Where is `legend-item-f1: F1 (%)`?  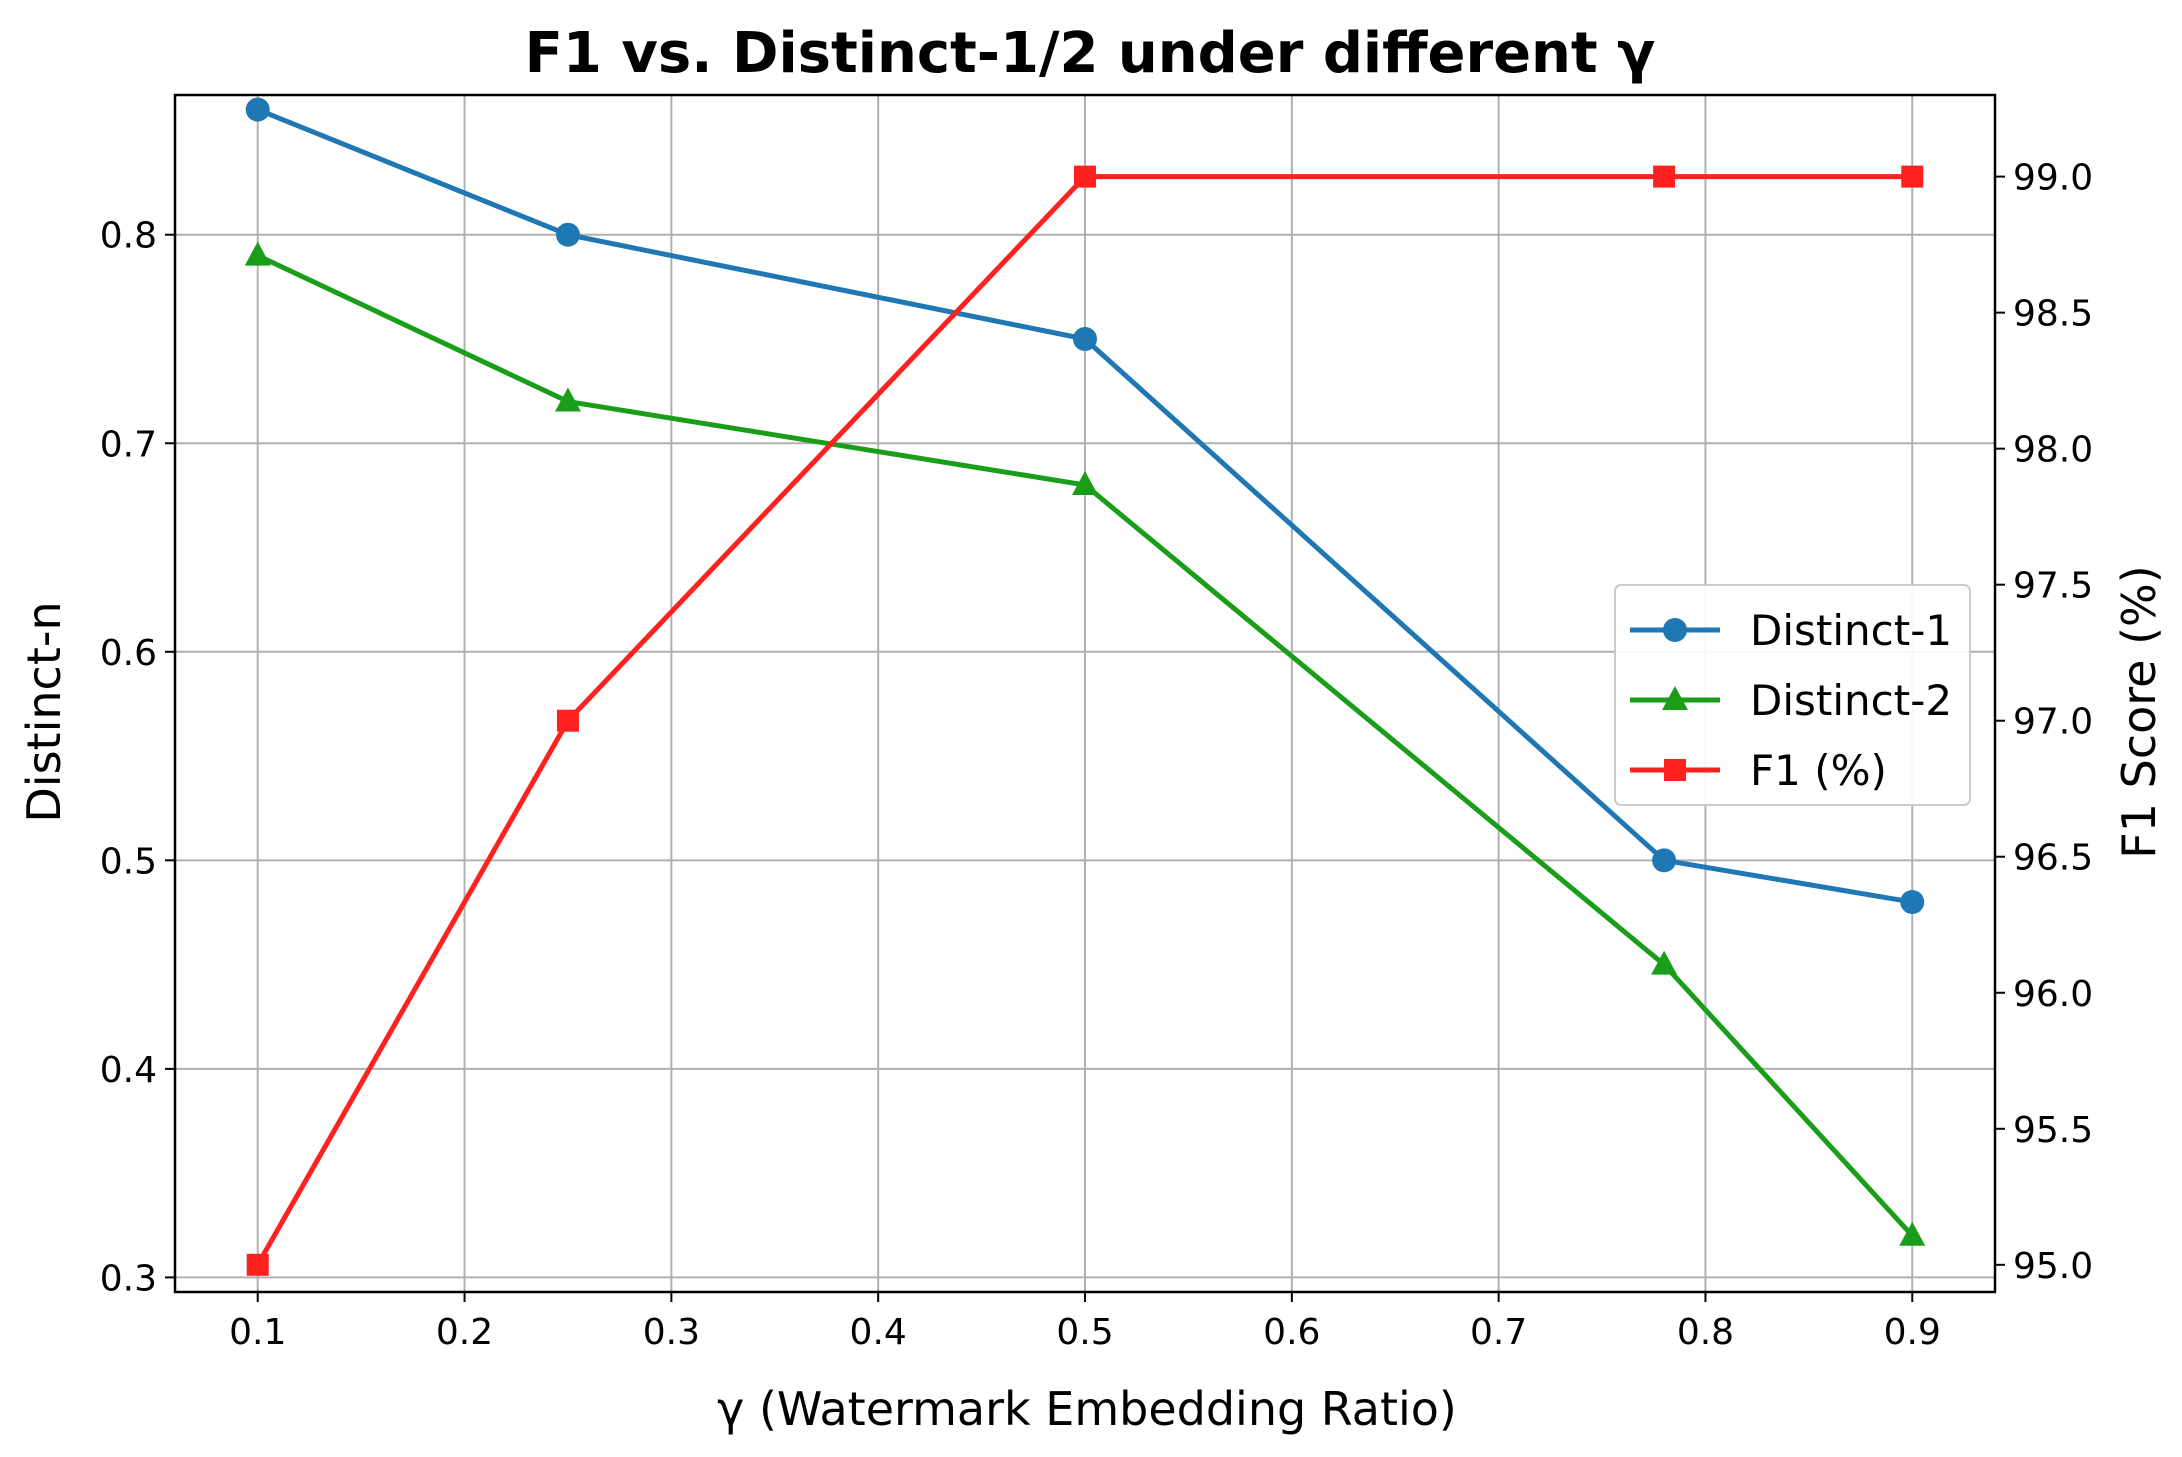 legend-item-f1: F1 (%) is located at coordinates (1758, 770).